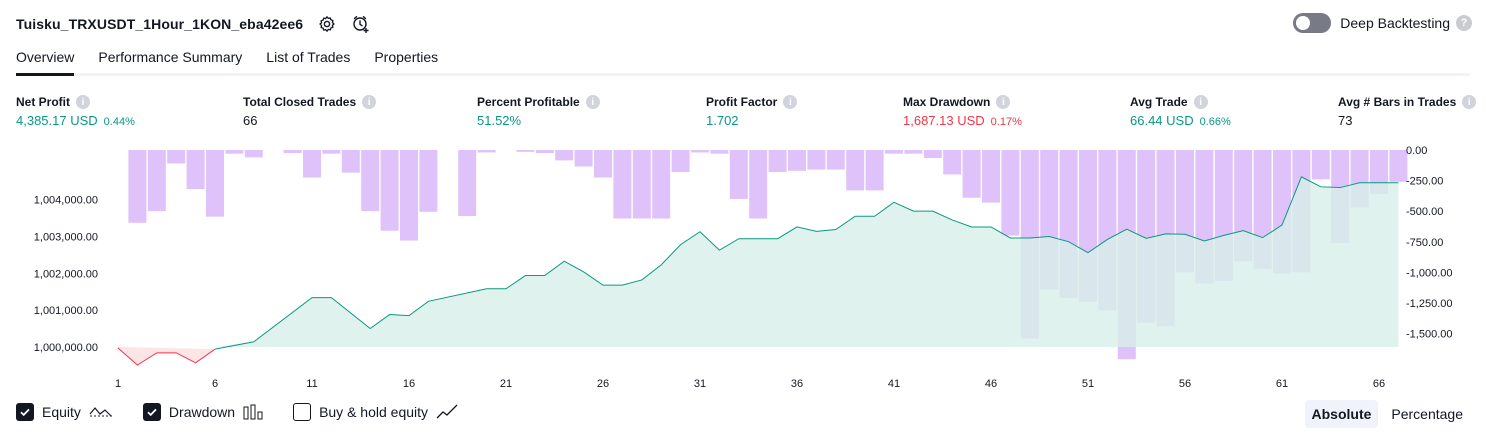 The width and height of the screenshot is (1486, 438). Describe the element at coordinates (1088, 384) in the screenshot. I see `x-axis-tick: 51` at that location.